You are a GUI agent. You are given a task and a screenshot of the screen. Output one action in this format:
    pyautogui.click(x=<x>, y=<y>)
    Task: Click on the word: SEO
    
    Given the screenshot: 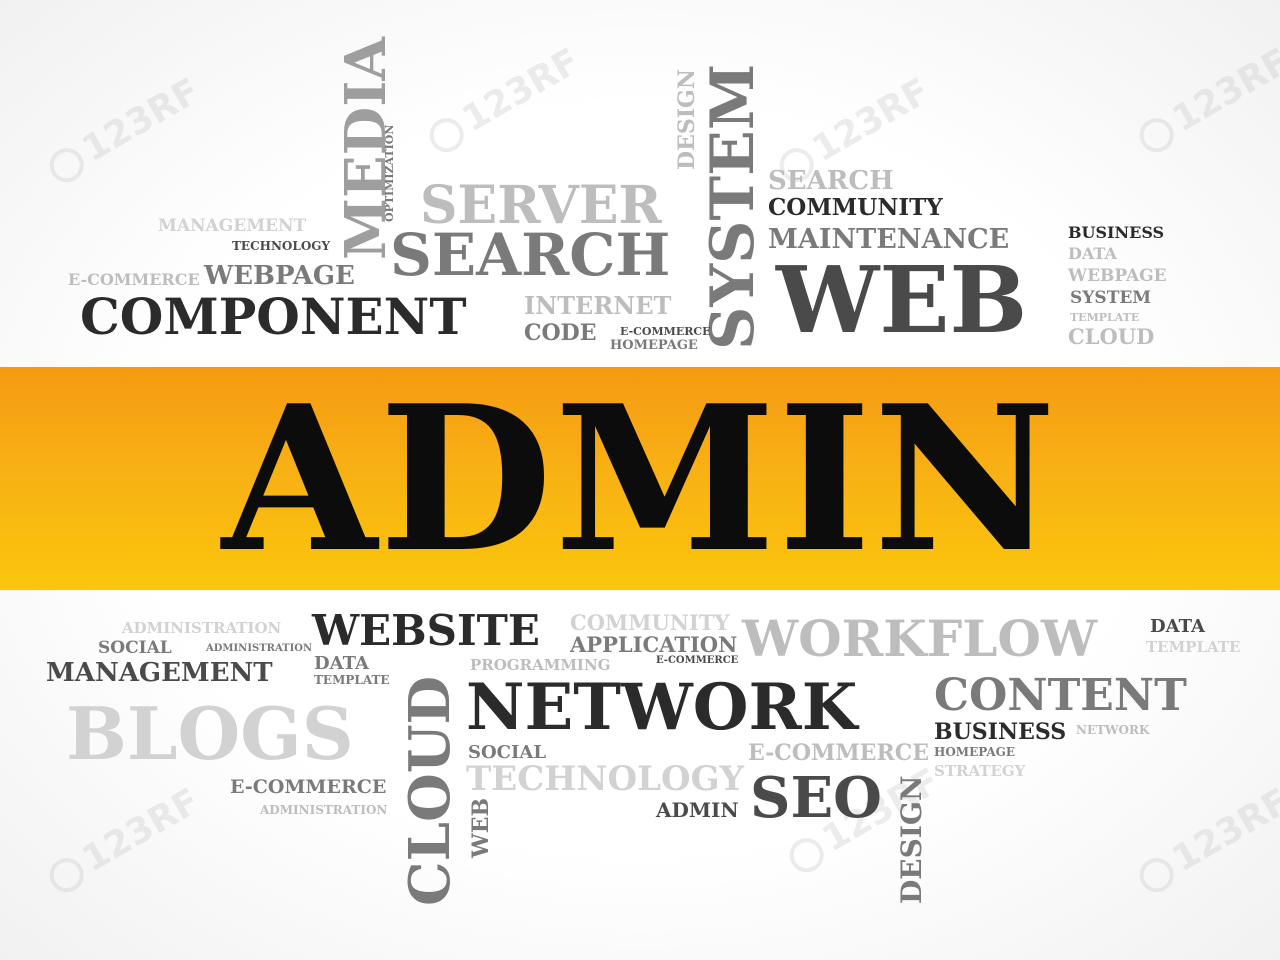 What is the action you would take?
    pyautogui.click(x=816, y=798)
    